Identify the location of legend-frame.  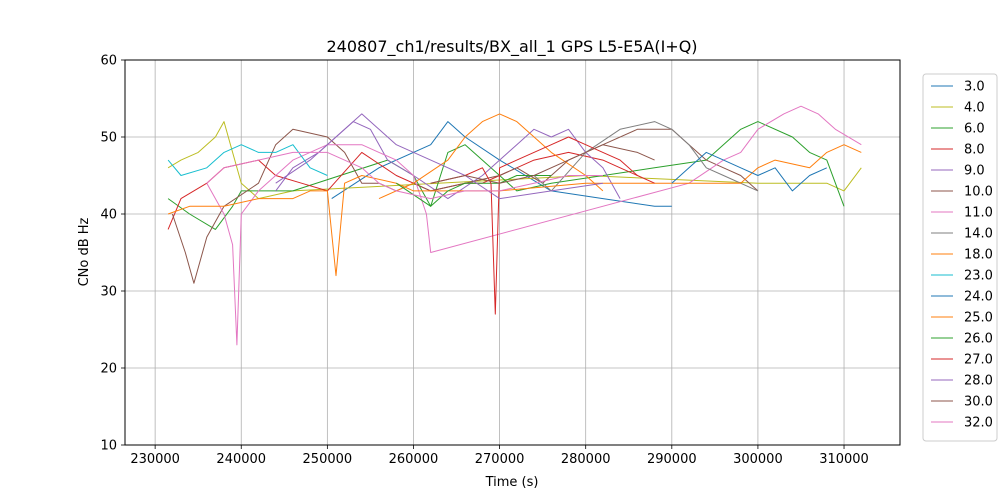
(960, 257).